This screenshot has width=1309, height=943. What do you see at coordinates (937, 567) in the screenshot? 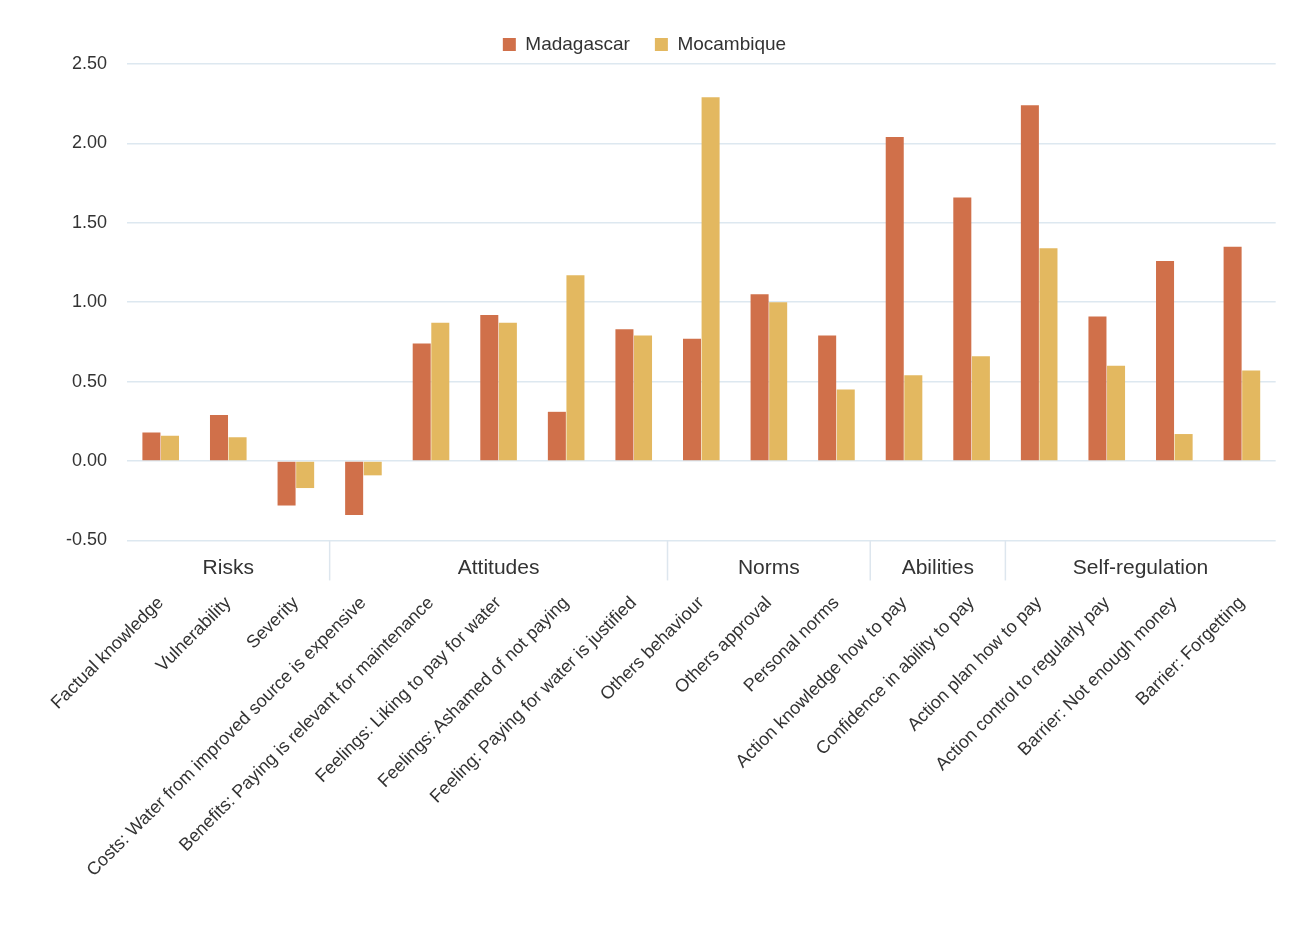
I see `text: Abilities` at bounding box center [937, 567].